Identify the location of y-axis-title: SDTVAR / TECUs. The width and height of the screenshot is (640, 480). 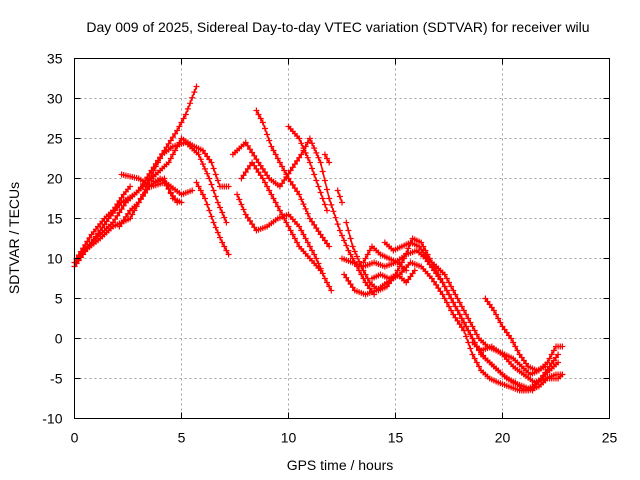
(14, 238).